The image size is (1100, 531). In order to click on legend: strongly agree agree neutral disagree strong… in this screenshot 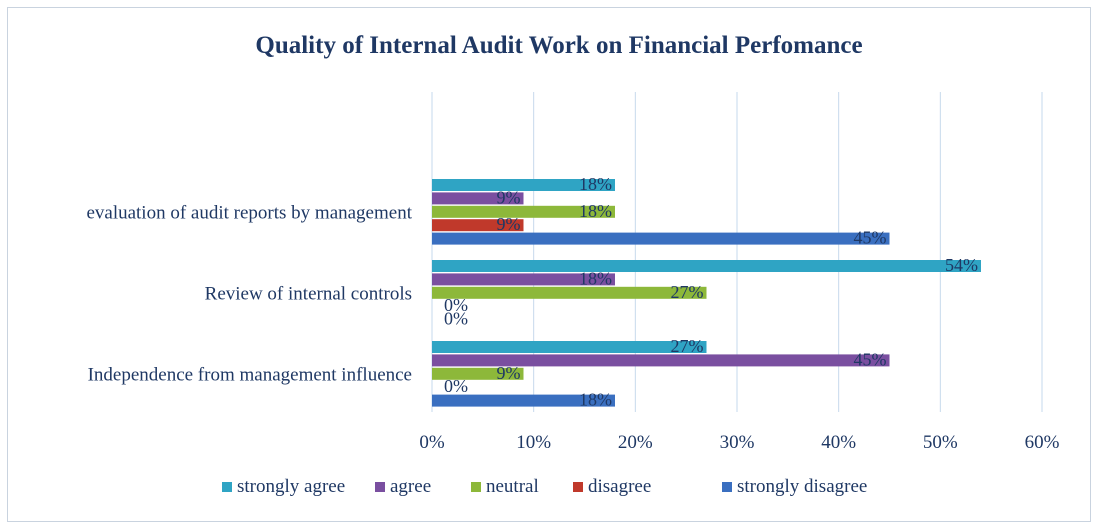, I will do `click(544, 486)`.